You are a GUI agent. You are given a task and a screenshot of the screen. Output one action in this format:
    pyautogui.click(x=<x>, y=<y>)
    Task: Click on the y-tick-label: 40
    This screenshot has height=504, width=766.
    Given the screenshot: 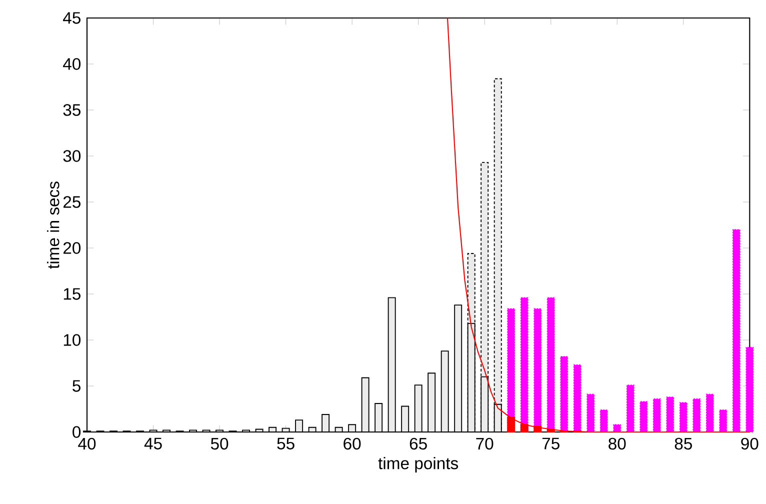 What is the action you would take?
    pyautogui.click(x=72, y=64)
    